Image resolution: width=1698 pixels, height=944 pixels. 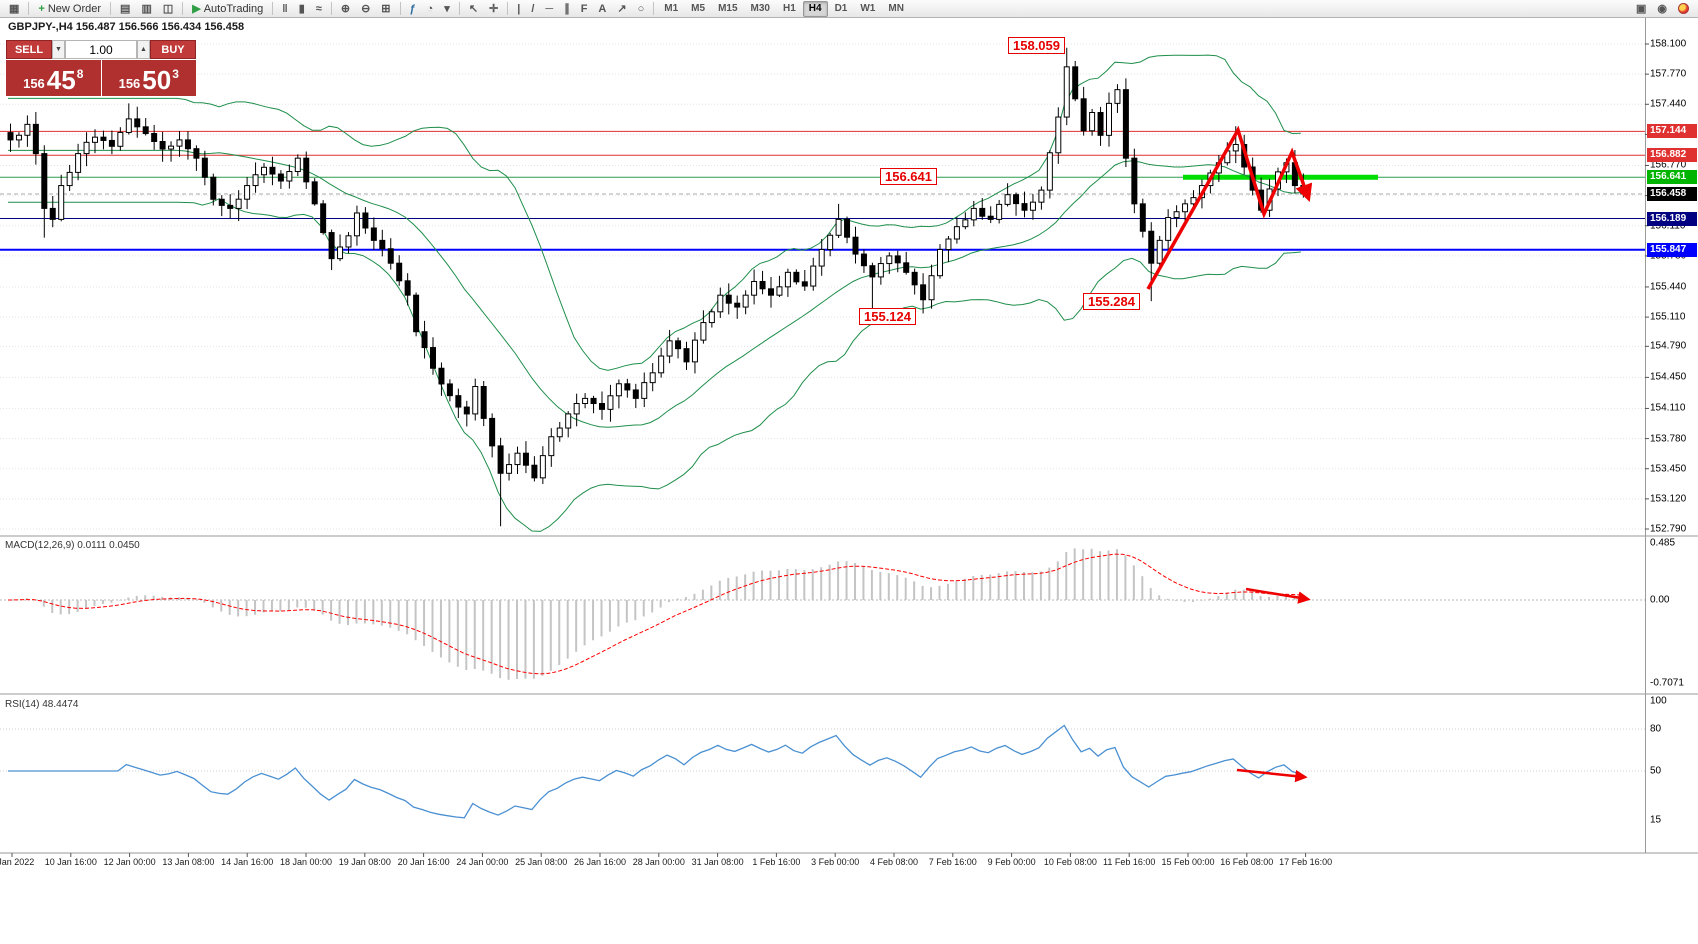 I want to click on navigator-icon: ◫, so click(x=168, y=9).